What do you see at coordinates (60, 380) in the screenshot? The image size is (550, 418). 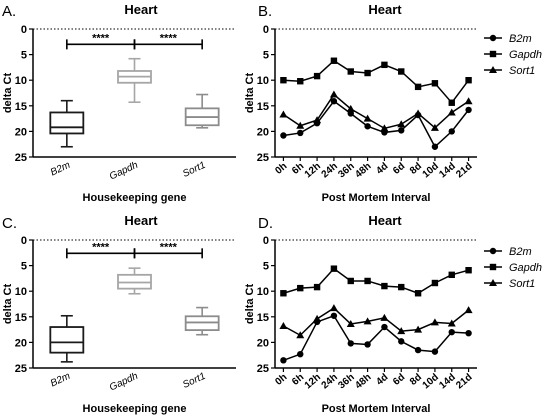 I see `x-tick-label: B2m` at bounding box center [60, 380].